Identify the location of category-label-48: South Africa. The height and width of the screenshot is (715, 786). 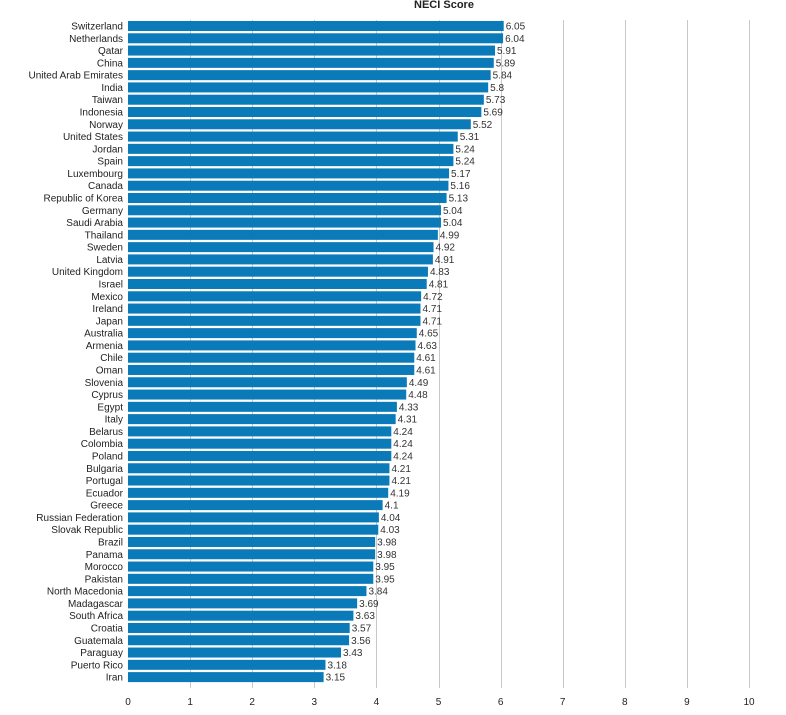
(96, 616).